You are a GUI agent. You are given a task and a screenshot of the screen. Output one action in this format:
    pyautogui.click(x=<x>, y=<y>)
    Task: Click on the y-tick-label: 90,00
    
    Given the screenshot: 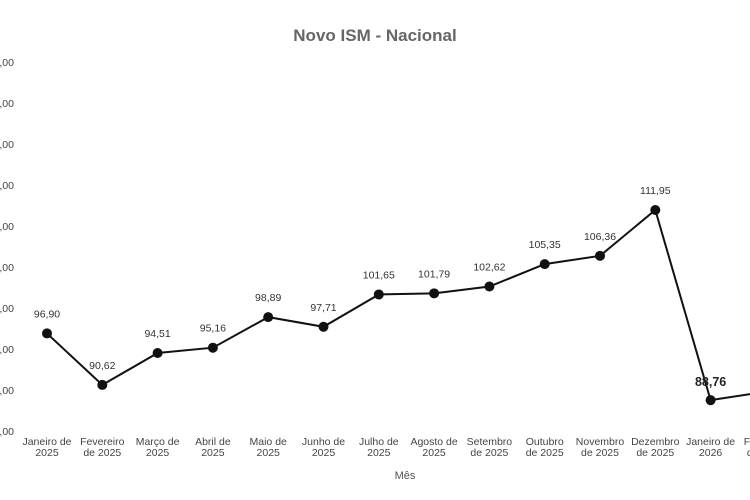 What is the action you would take?
    pyautogui.click(x=7, y=391)
    